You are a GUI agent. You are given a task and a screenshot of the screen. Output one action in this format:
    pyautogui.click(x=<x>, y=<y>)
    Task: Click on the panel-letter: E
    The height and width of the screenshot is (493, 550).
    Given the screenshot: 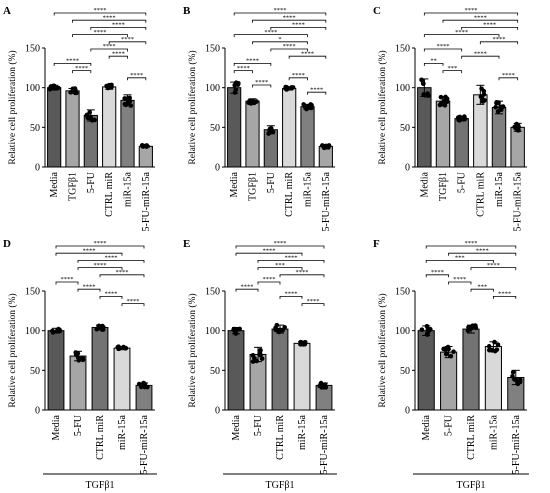 What is the action you would take?
    pyautogui.click(x=186, y=244)
    